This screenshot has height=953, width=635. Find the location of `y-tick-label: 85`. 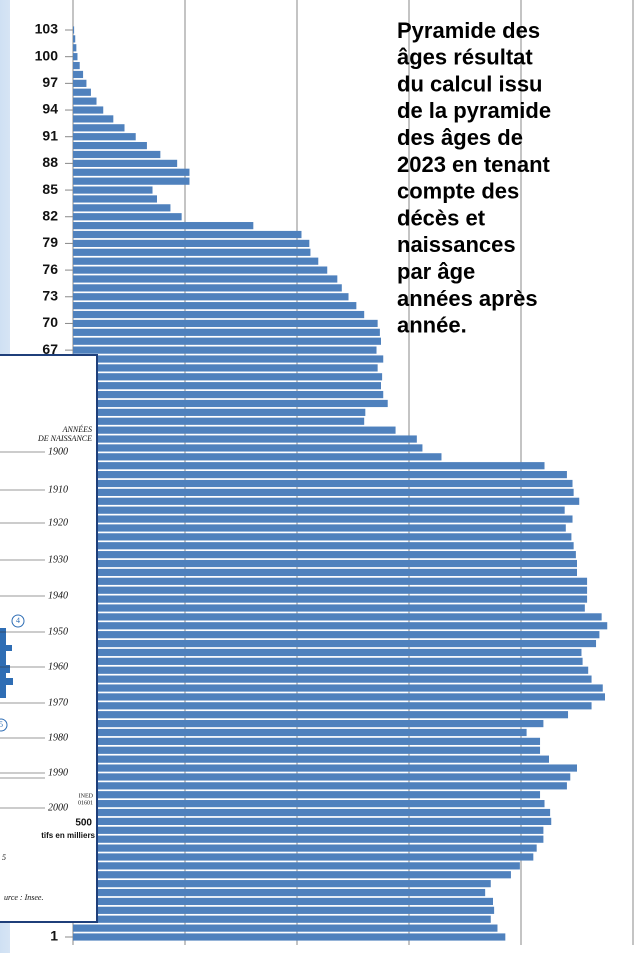

y-tick-label: 85 is located at coordinates (50, 189).